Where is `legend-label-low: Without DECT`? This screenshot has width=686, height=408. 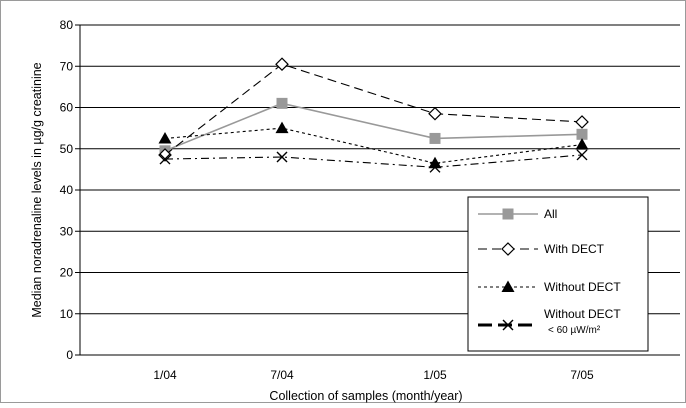 legend-label-low: Without DECT is located at coordinates (582, 314).